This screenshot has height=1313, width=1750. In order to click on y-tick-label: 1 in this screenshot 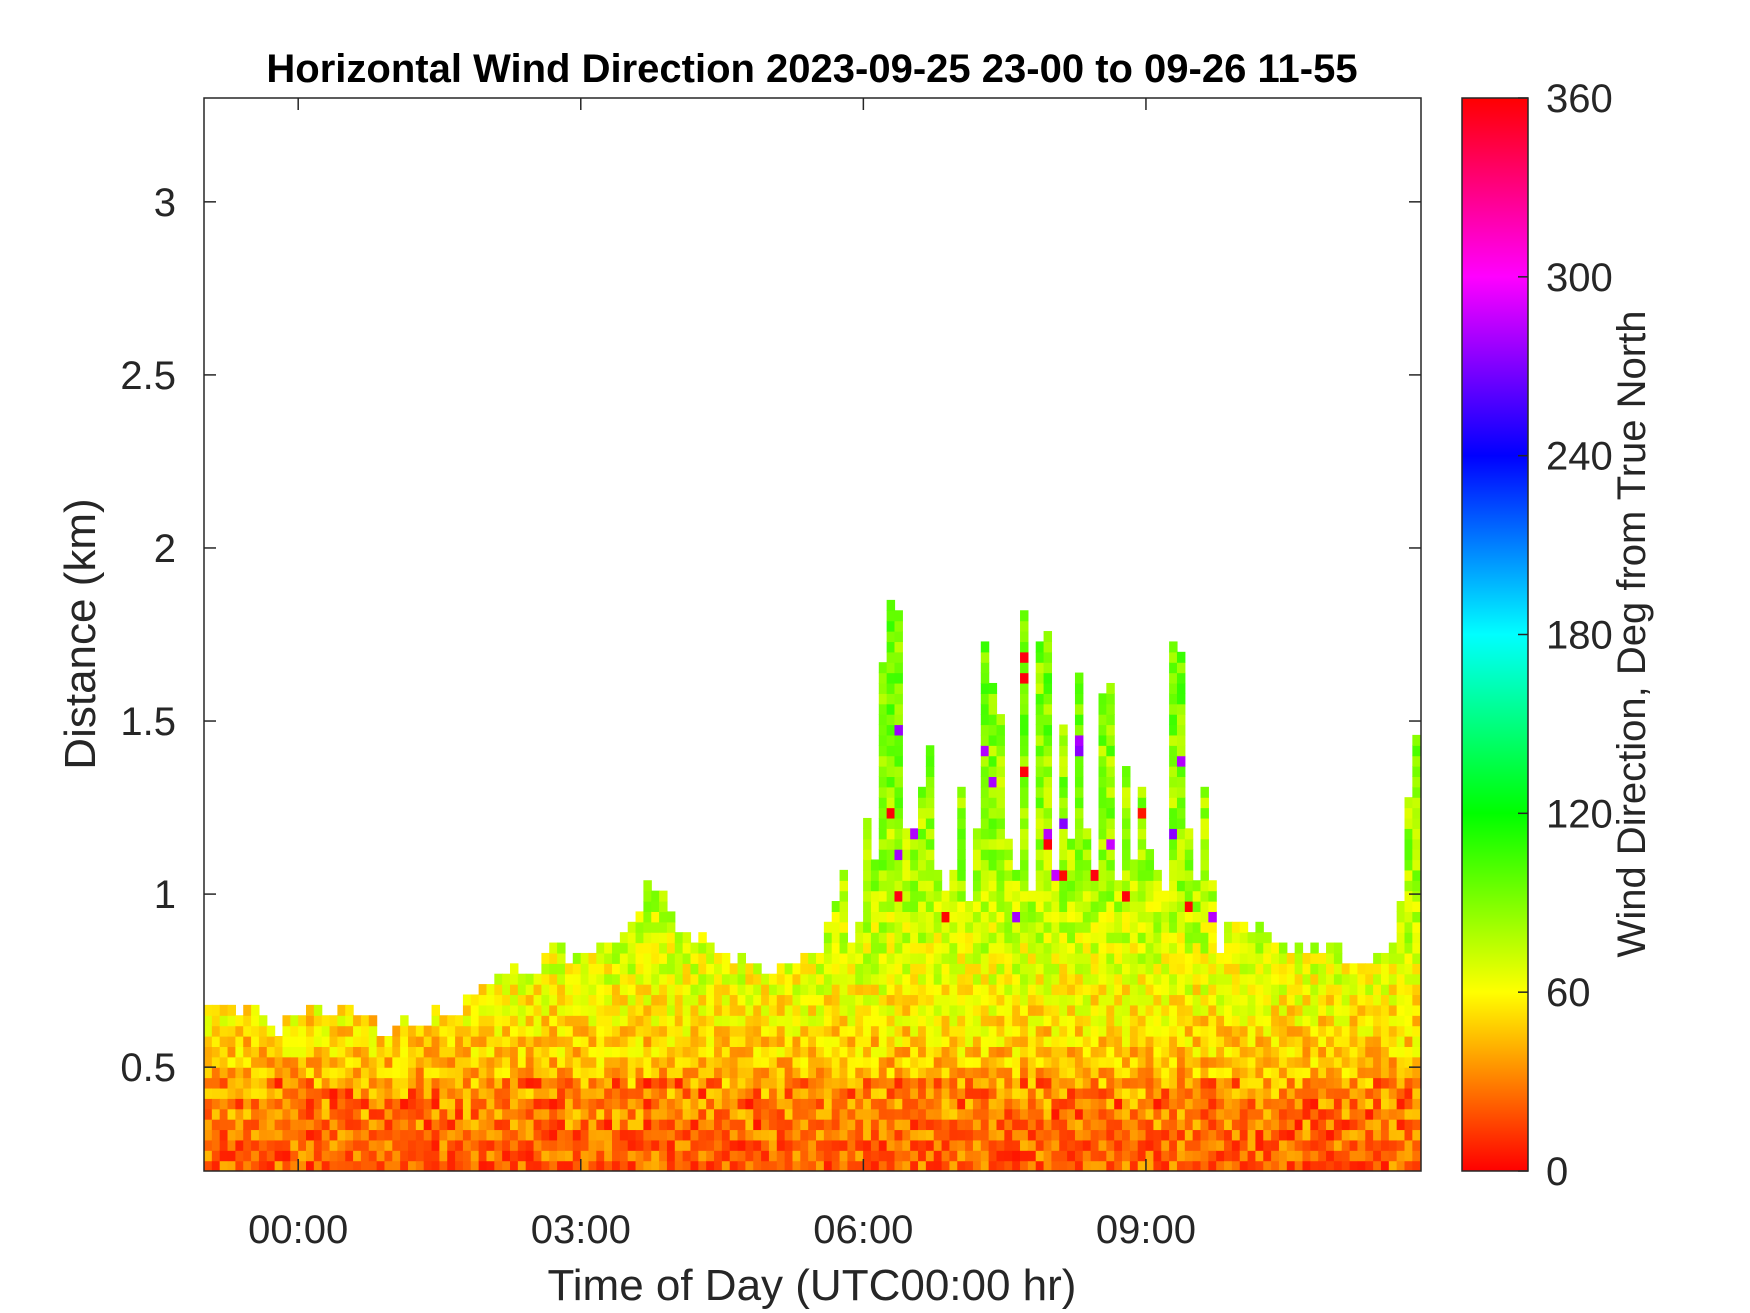, I will do `click(165, 895)`.